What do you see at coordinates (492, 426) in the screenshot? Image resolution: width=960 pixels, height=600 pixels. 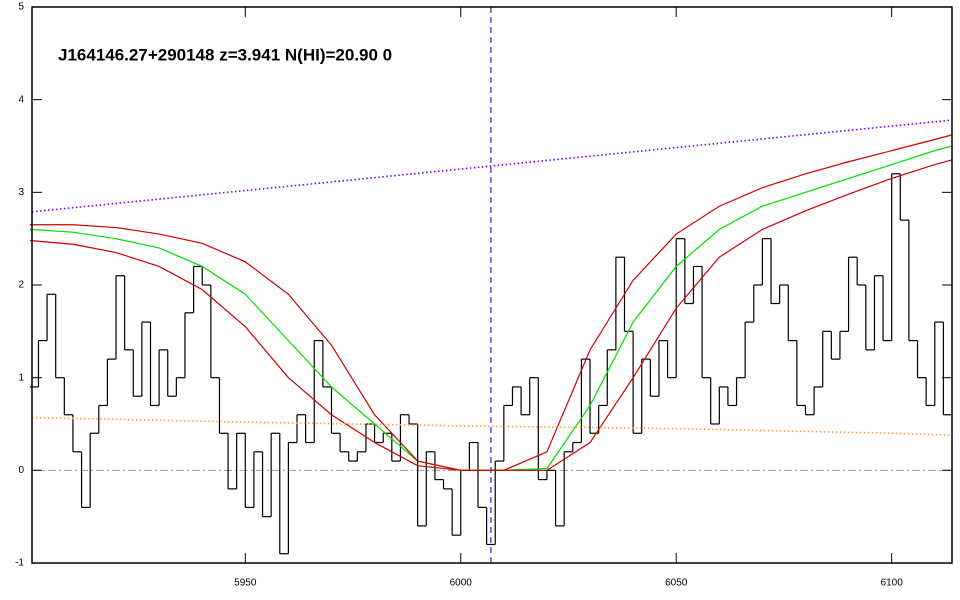 I see `series-line` at bounding box center [492, 426].